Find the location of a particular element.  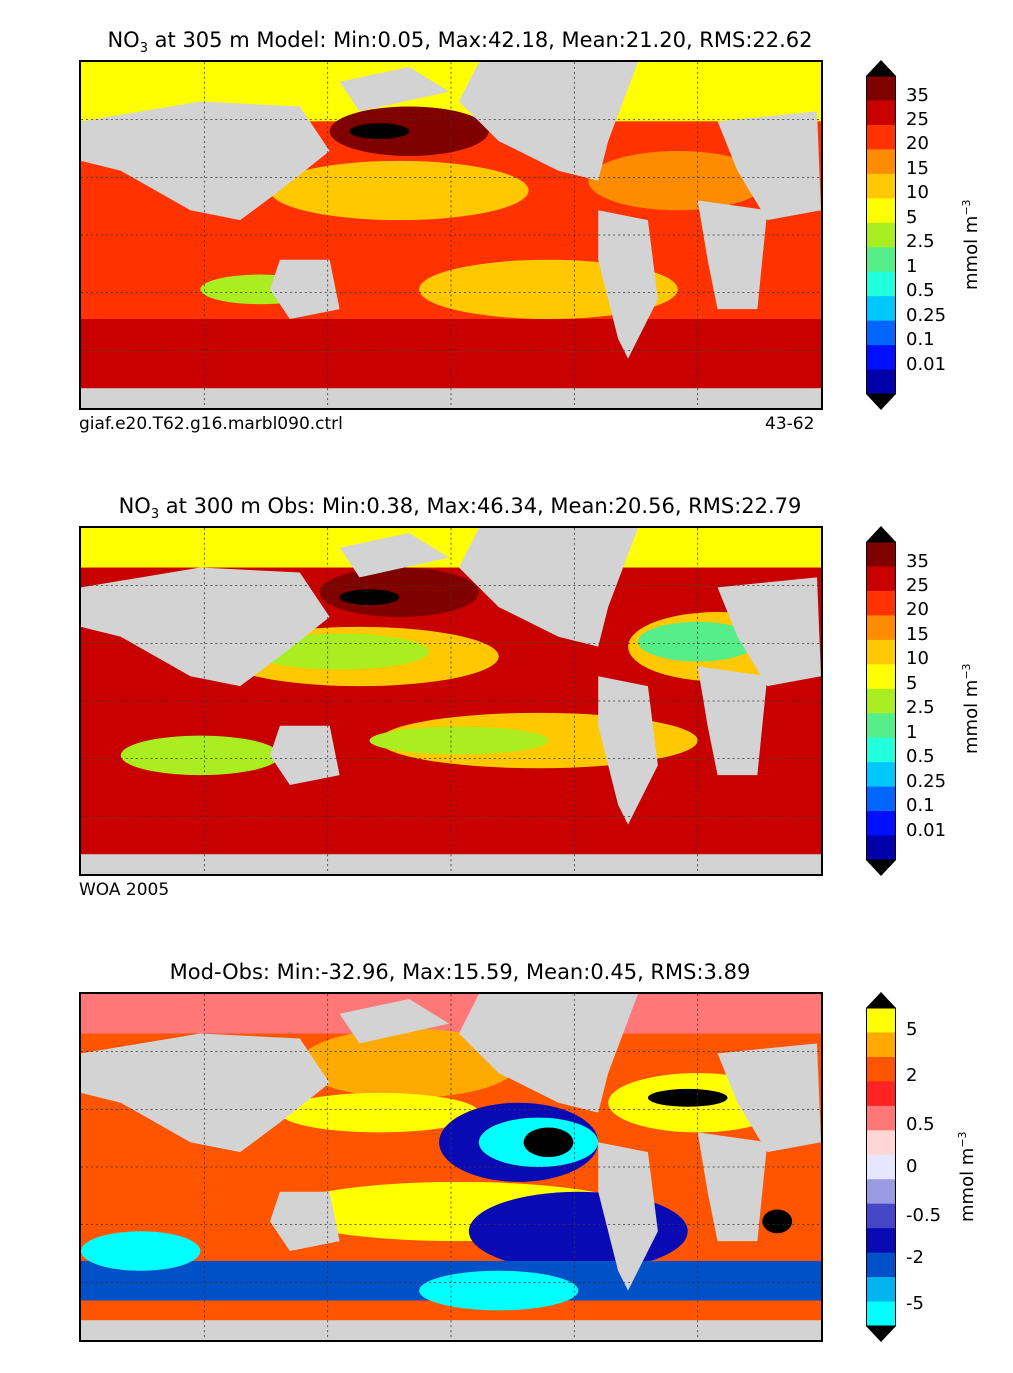

panel-1-colorbar-unit: mmol m−3 is located at coordinates (971, 244).